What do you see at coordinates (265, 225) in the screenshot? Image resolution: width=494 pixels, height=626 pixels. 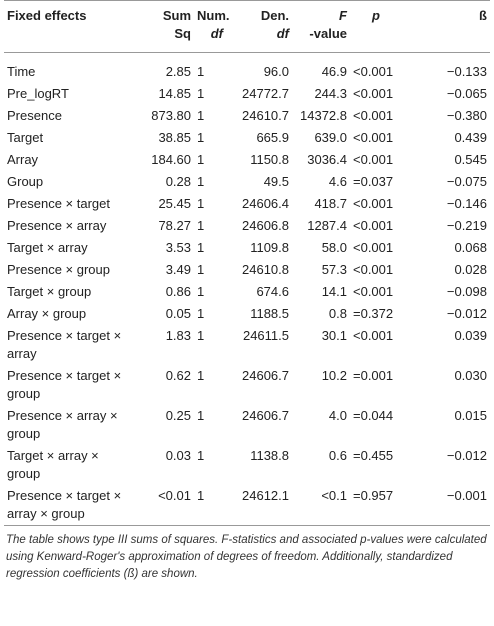 I see `table-cell: 24606.8` at bounding box center [265, 225].